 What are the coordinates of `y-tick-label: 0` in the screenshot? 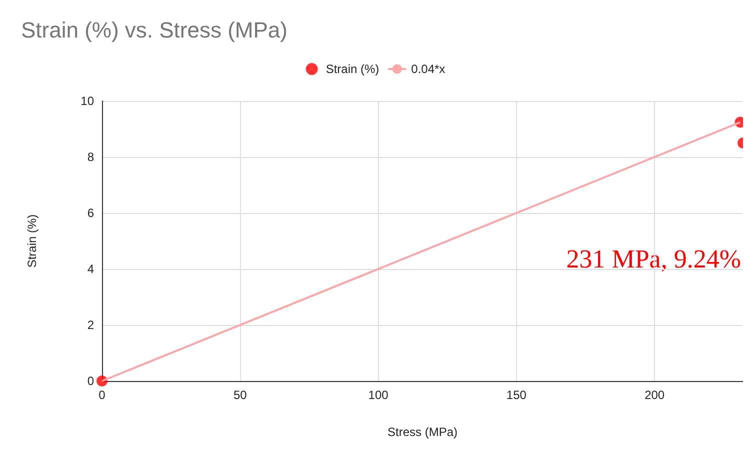 It's located at (90, 381).